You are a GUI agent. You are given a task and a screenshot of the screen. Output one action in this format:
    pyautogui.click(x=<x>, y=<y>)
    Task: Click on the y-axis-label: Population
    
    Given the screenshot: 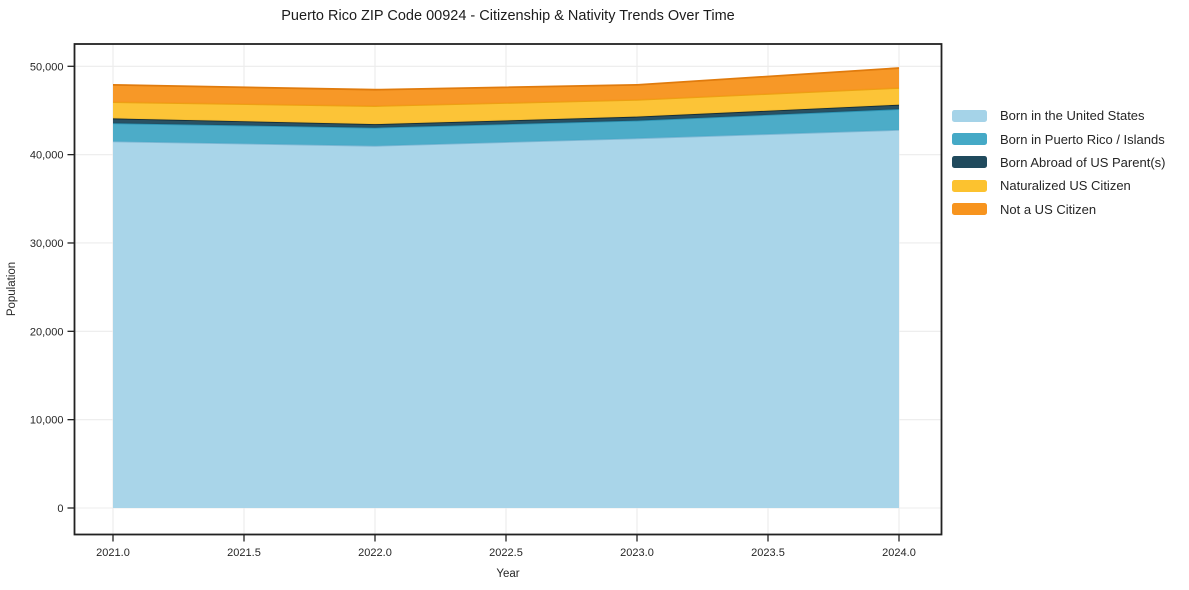 What is the action you would take?
    pyautogui.click(x=12, y=289)
    